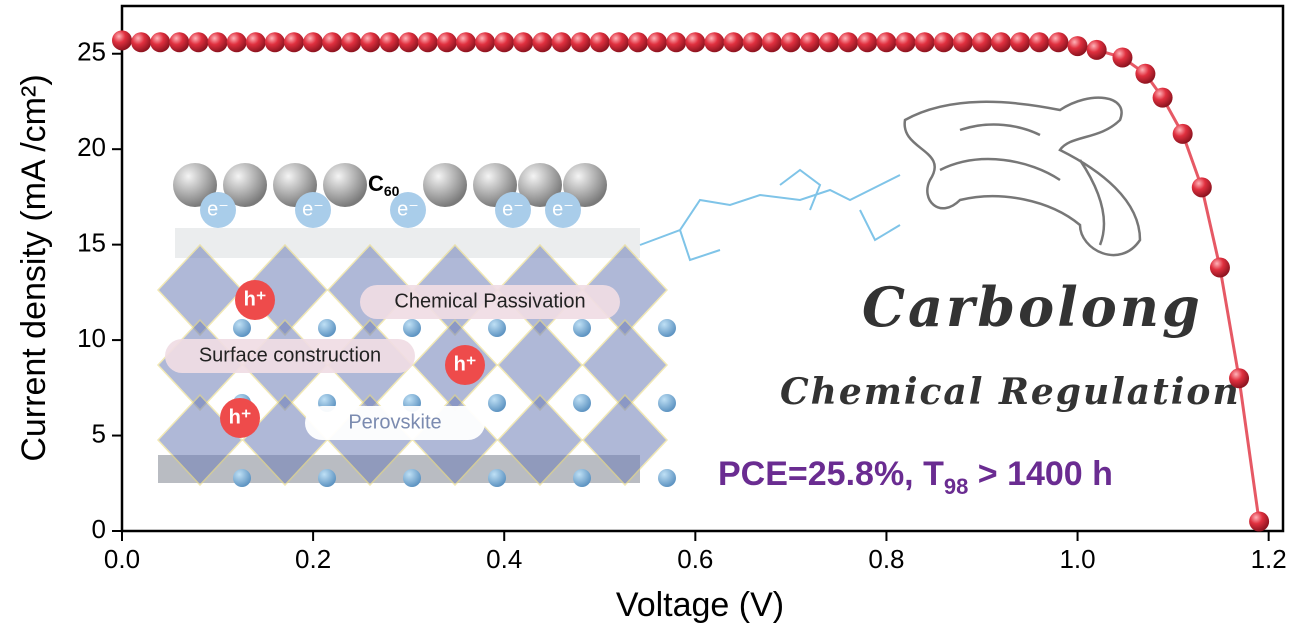 The height and width of the screenshot is (641, 1299). What do you see at coordinates (399, 469) in the screenshot?
I see `substrate` at bounding box center [399, 469].